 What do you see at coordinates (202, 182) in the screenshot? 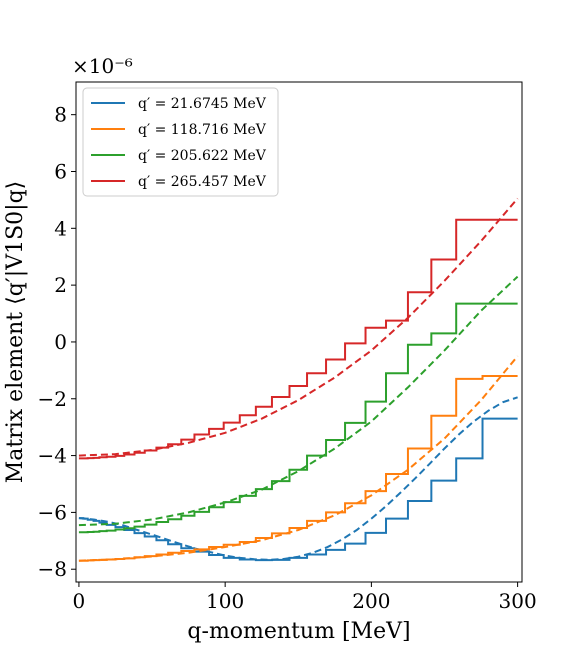
I see `legend-label: q′ = 265.457 MeV` at bounding box center [202, 182].